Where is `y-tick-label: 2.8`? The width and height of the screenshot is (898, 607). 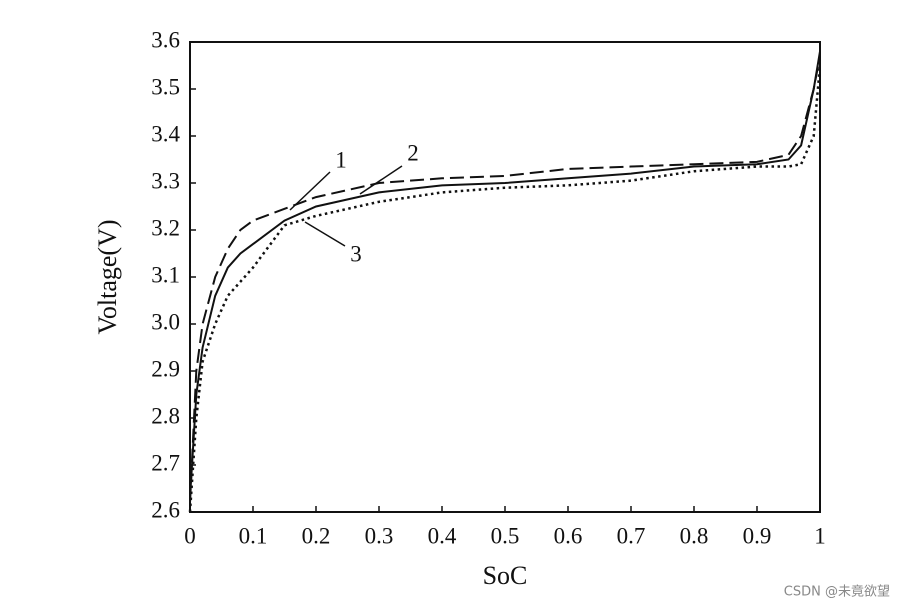 y-tick-label: 2.8 is located at coordinates (165, 415).